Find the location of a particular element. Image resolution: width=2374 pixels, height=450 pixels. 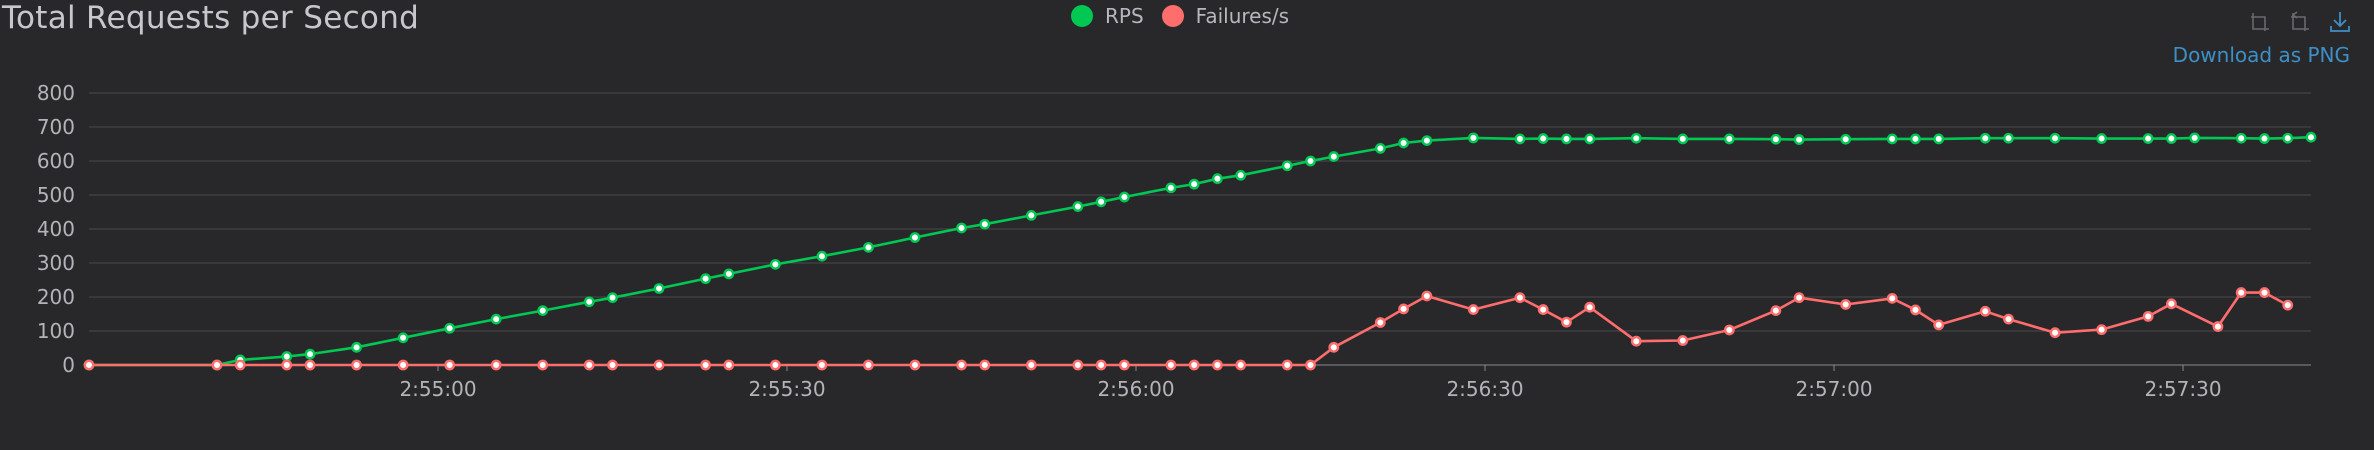

x-tick-label: 2:57:30 is located at coordinates (2182, 389).